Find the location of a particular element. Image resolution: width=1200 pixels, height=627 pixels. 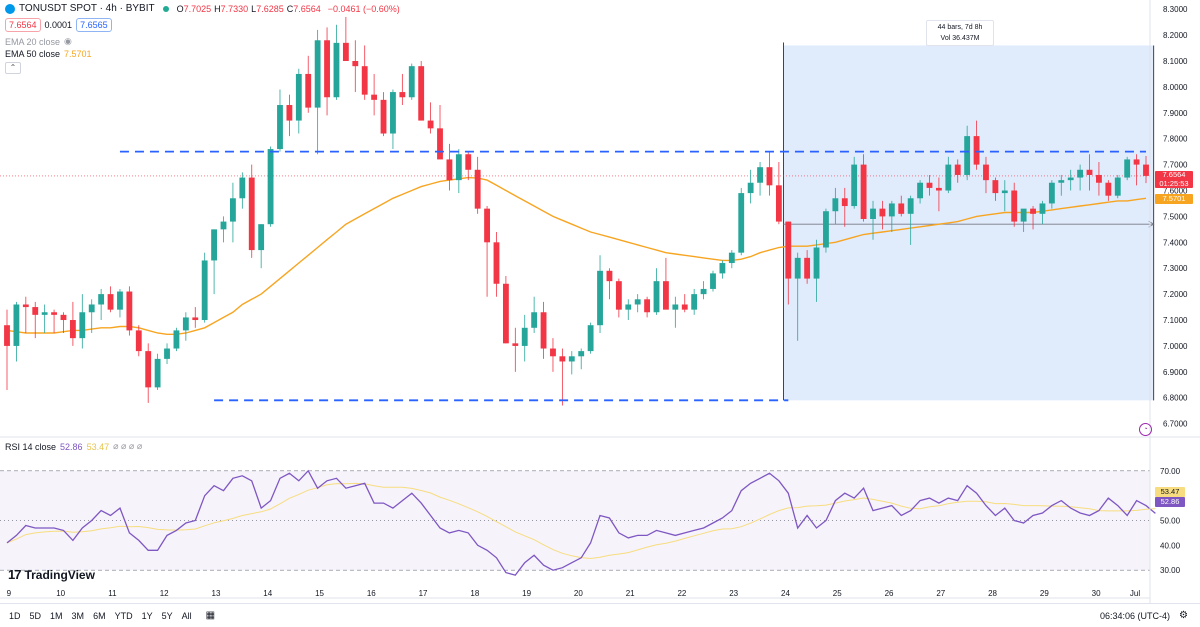

timeframe-5d: 5D is located at coordinates (35, 615).